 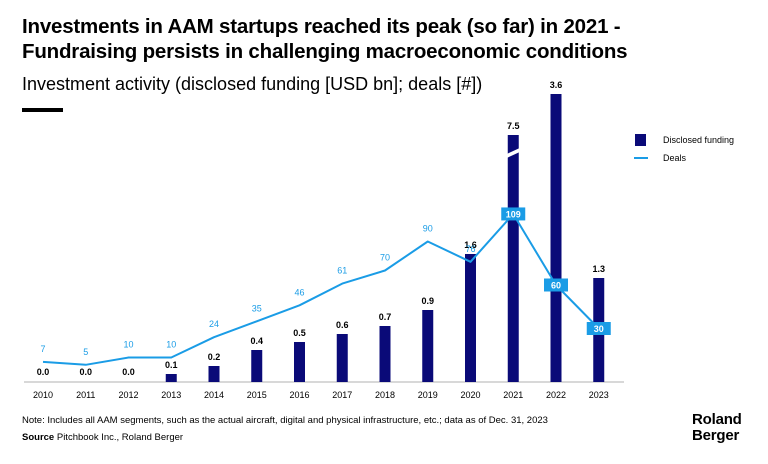 What do you see at coordinates (85, 352) in the screenshot?
I see `deals-value-label: 5` at bounding box center [85, 352].